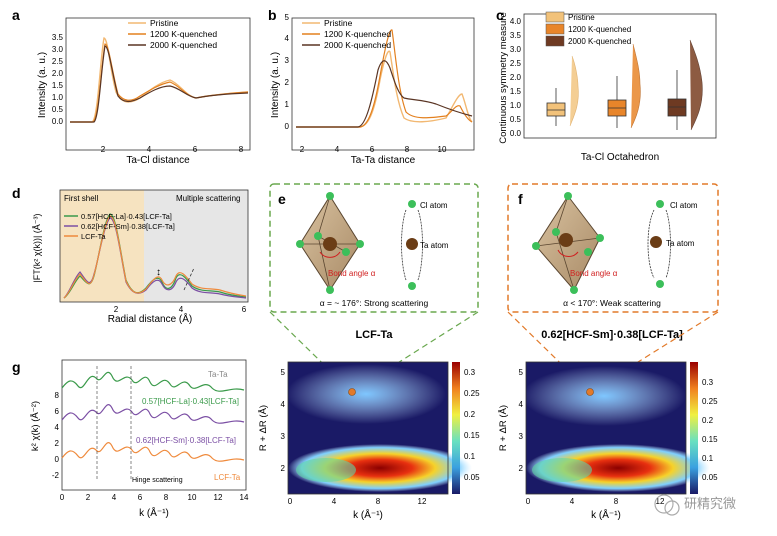  What do you see at coordinates (158, 84) in the screenshot?
I see `axes-a` at bounding box center [158, 84].